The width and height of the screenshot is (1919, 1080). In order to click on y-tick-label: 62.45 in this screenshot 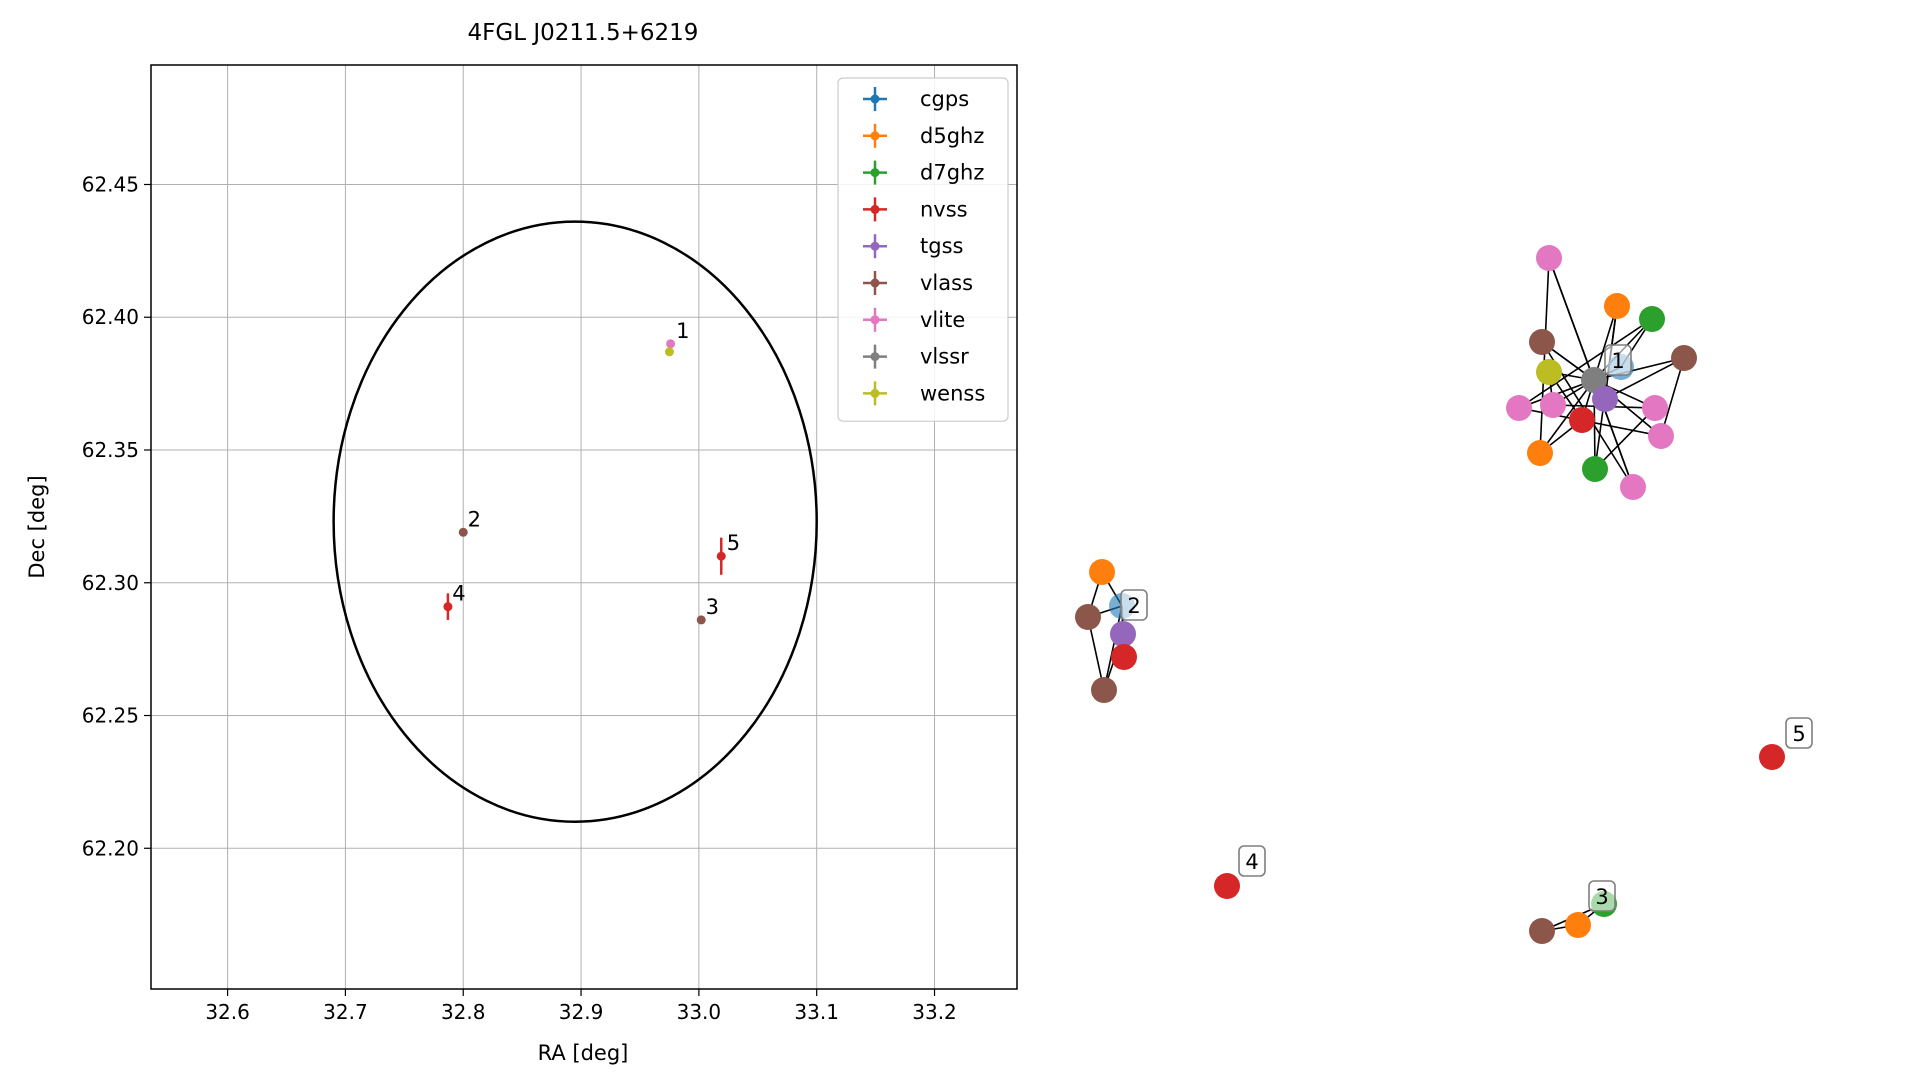, I will do `click(110, 184)`.